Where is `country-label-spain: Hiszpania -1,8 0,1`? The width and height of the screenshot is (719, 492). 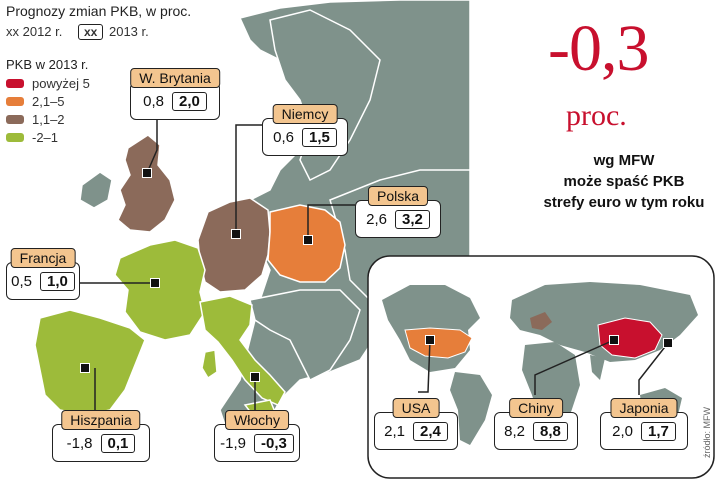 country-label-spain: Hiszpania -1,8 0,1 is located at coordinates (101, 436).